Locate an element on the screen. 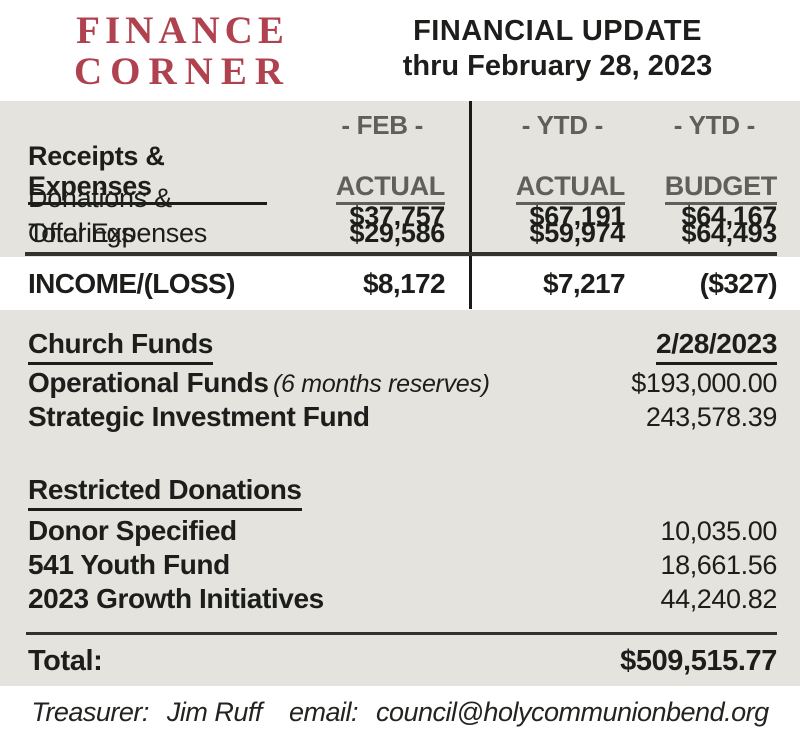 The height and width of the screenshot is (738, 800). church-funds-header-row: Church Funds 2/28/2023 is located at coordinates (402, 347).